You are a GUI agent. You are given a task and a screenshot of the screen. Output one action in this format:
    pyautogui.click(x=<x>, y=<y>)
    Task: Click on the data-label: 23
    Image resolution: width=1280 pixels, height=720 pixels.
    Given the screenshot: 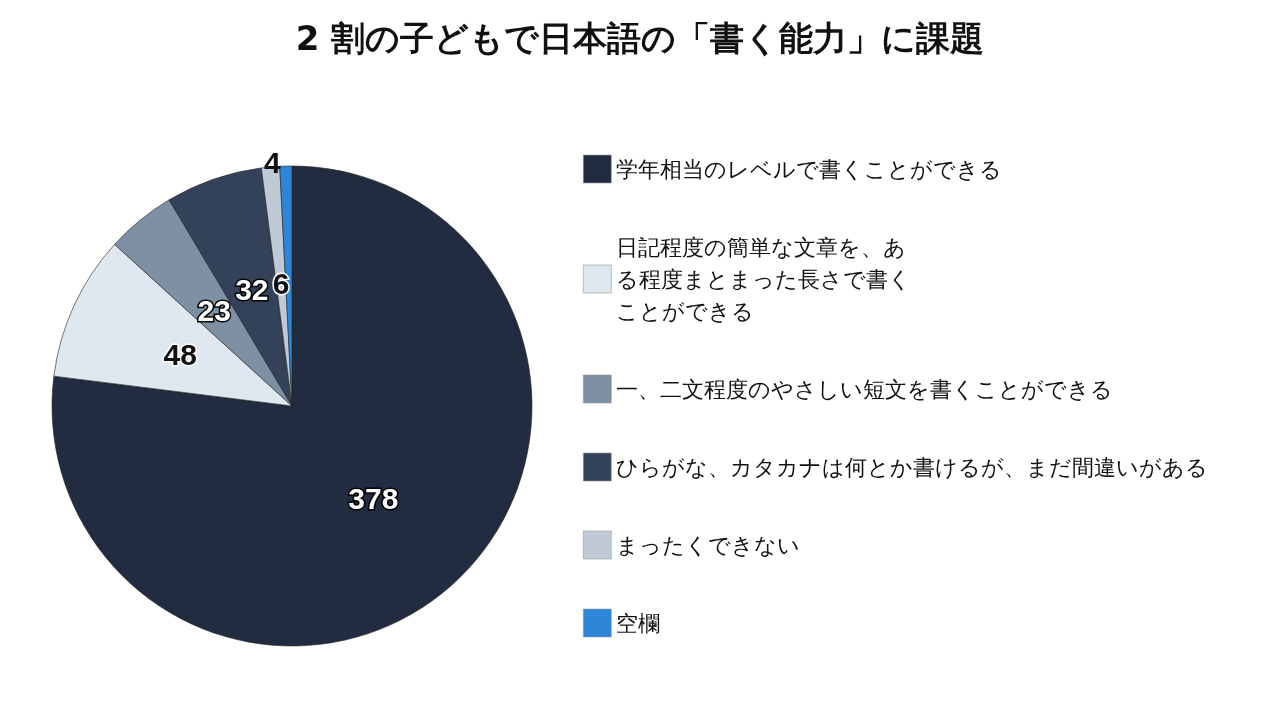 What is the action you would take?
    pyautogui.click(x=214, y=311)
    